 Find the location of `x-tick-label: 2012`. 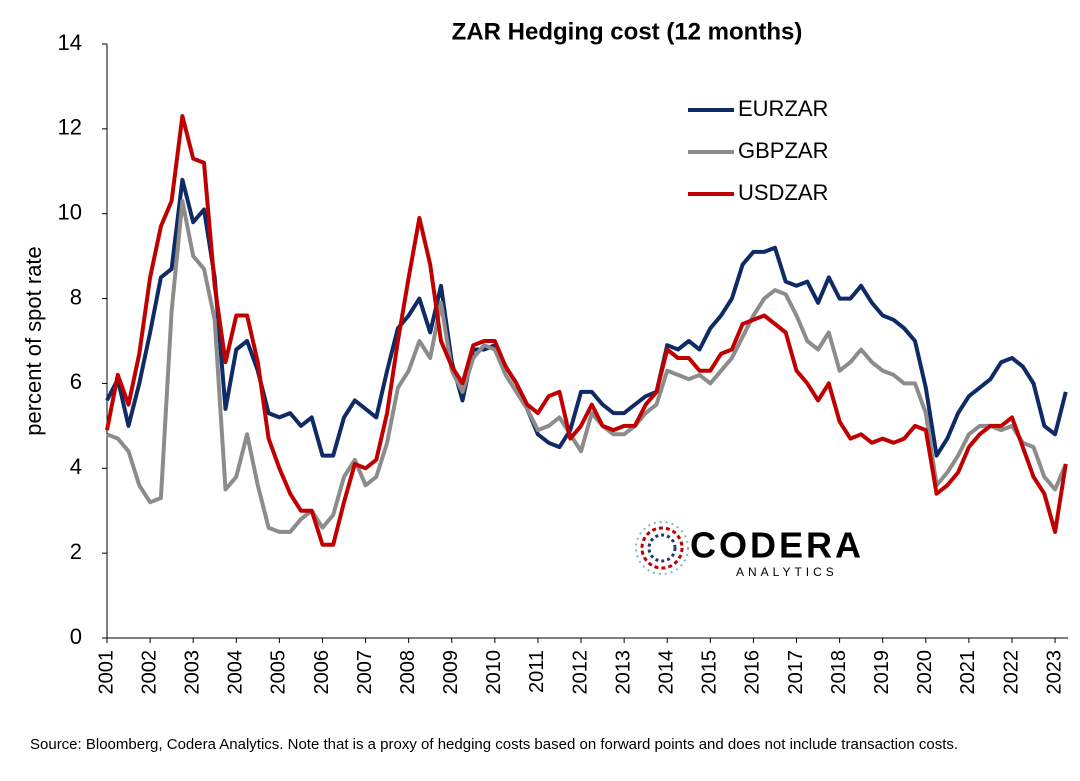

x-tick-label: 2012 is located at coordinates (580, 672).